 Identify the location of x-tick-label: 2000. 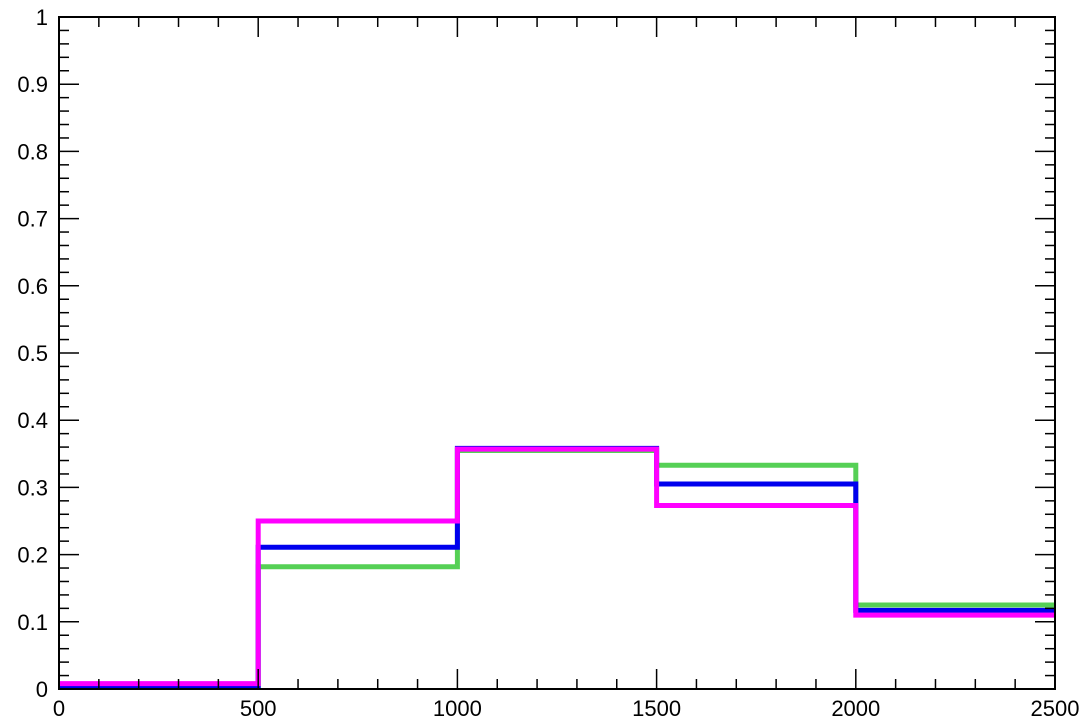
(855, 708).